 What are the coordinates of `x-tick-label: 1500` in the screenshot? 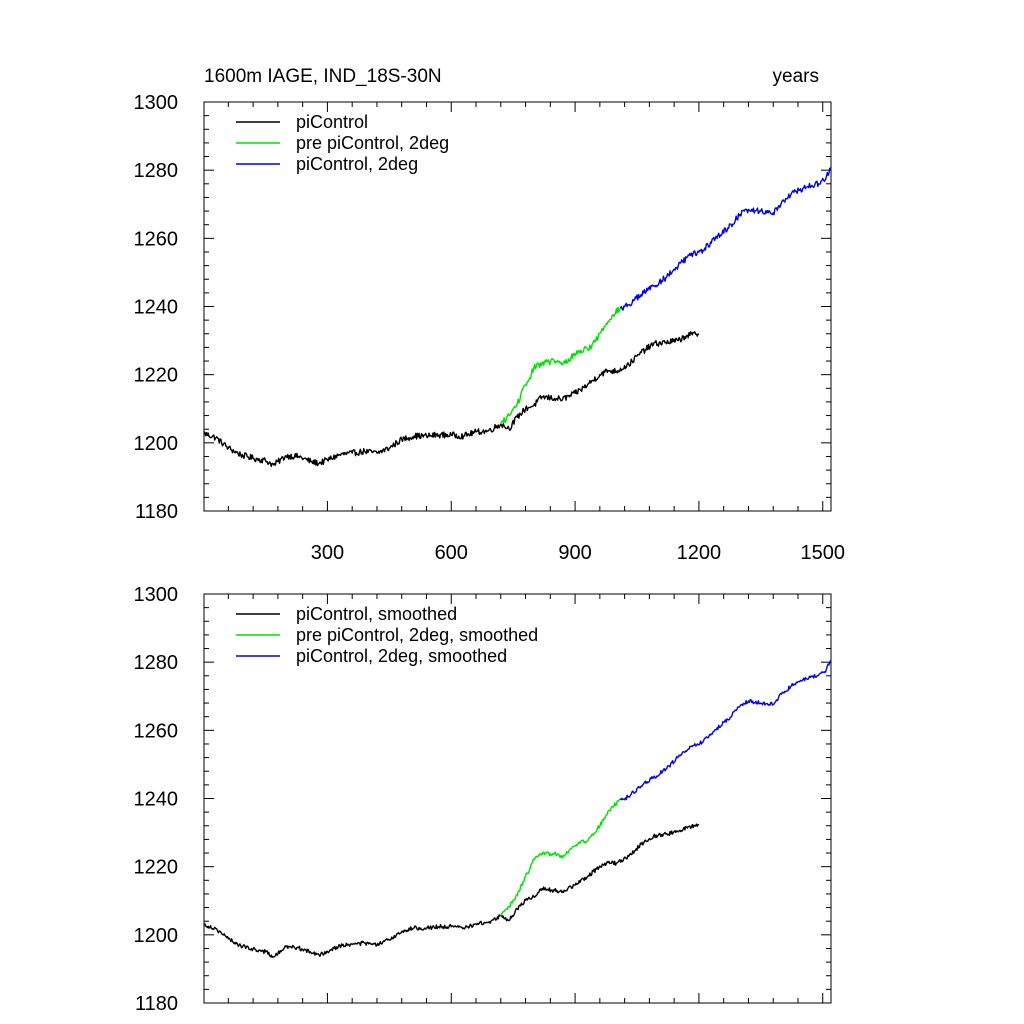 It's located at (822, 553).